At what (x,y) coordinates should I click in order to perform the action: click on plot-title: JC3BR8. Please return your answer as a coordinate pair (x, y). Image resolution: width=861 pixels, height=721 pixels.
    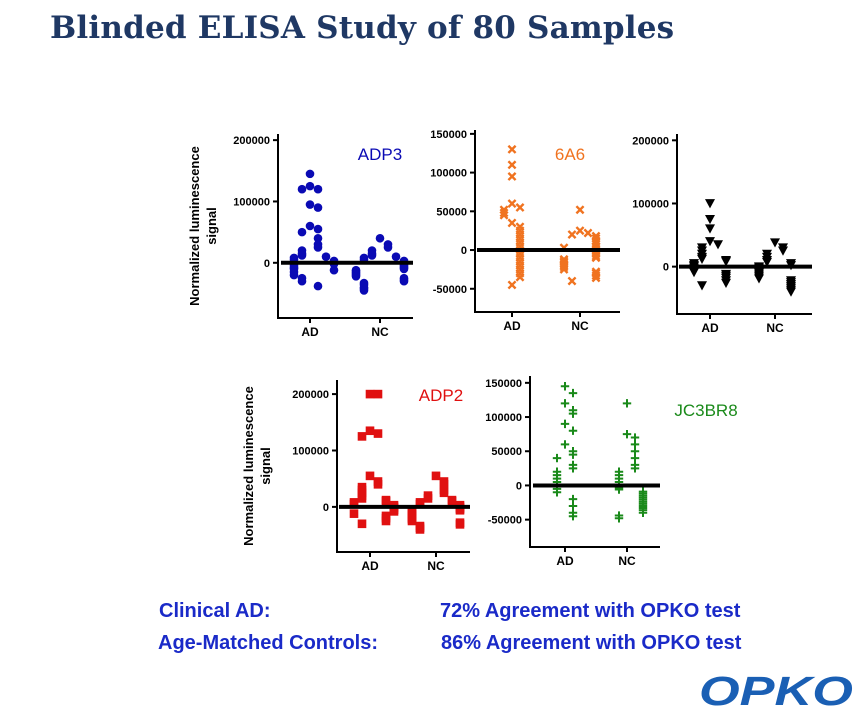
    Looking at the image, I should click on (705, 410).